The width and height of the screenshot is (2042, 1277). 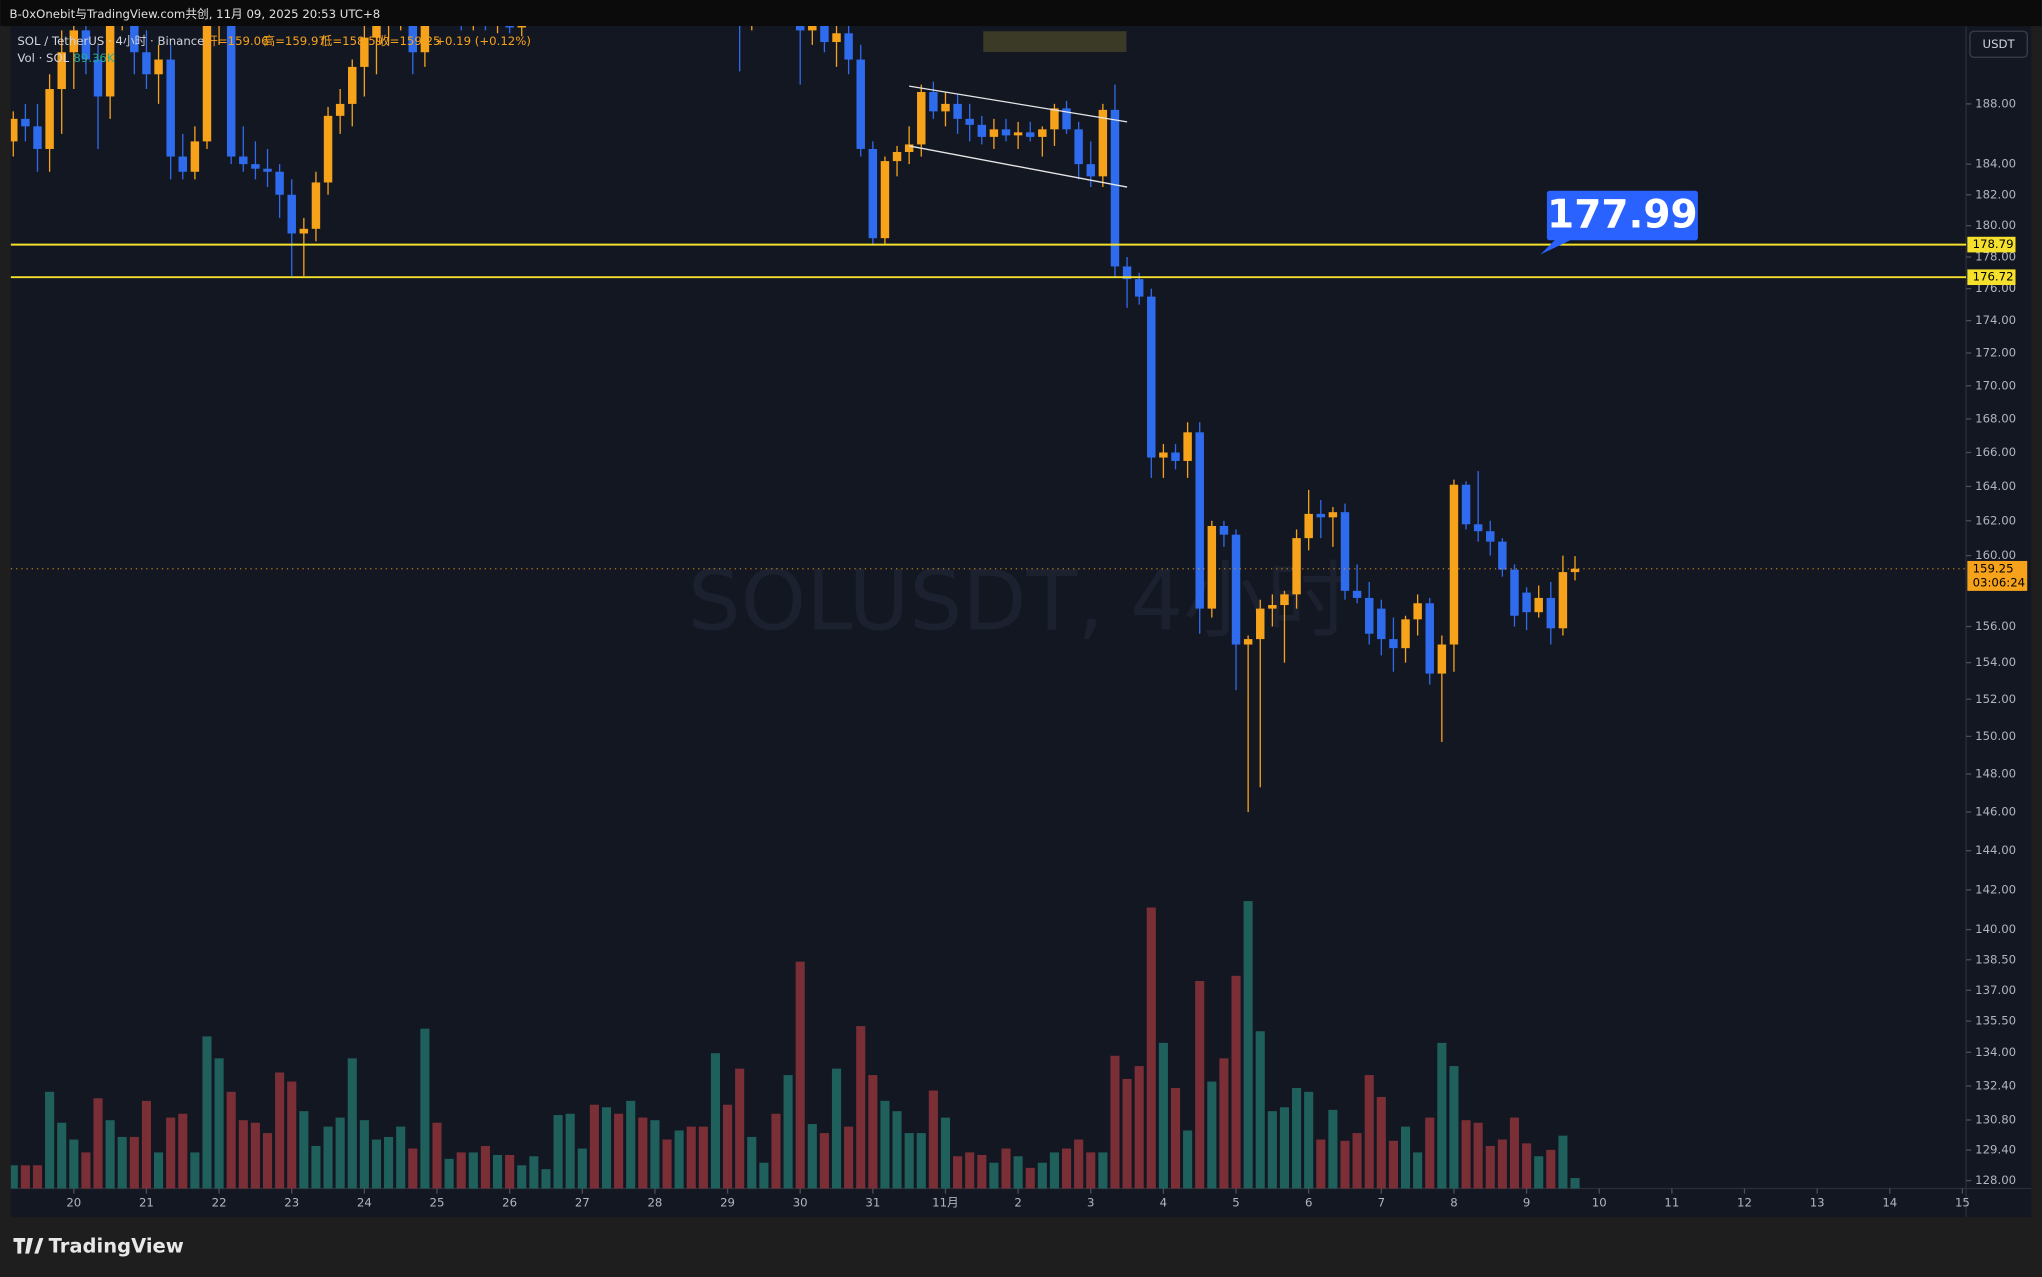 What do you see at coordinates (294, 41) in the screenshot?
I see `ohlc-value: 高=159.97` at bounding box center [294, 41].